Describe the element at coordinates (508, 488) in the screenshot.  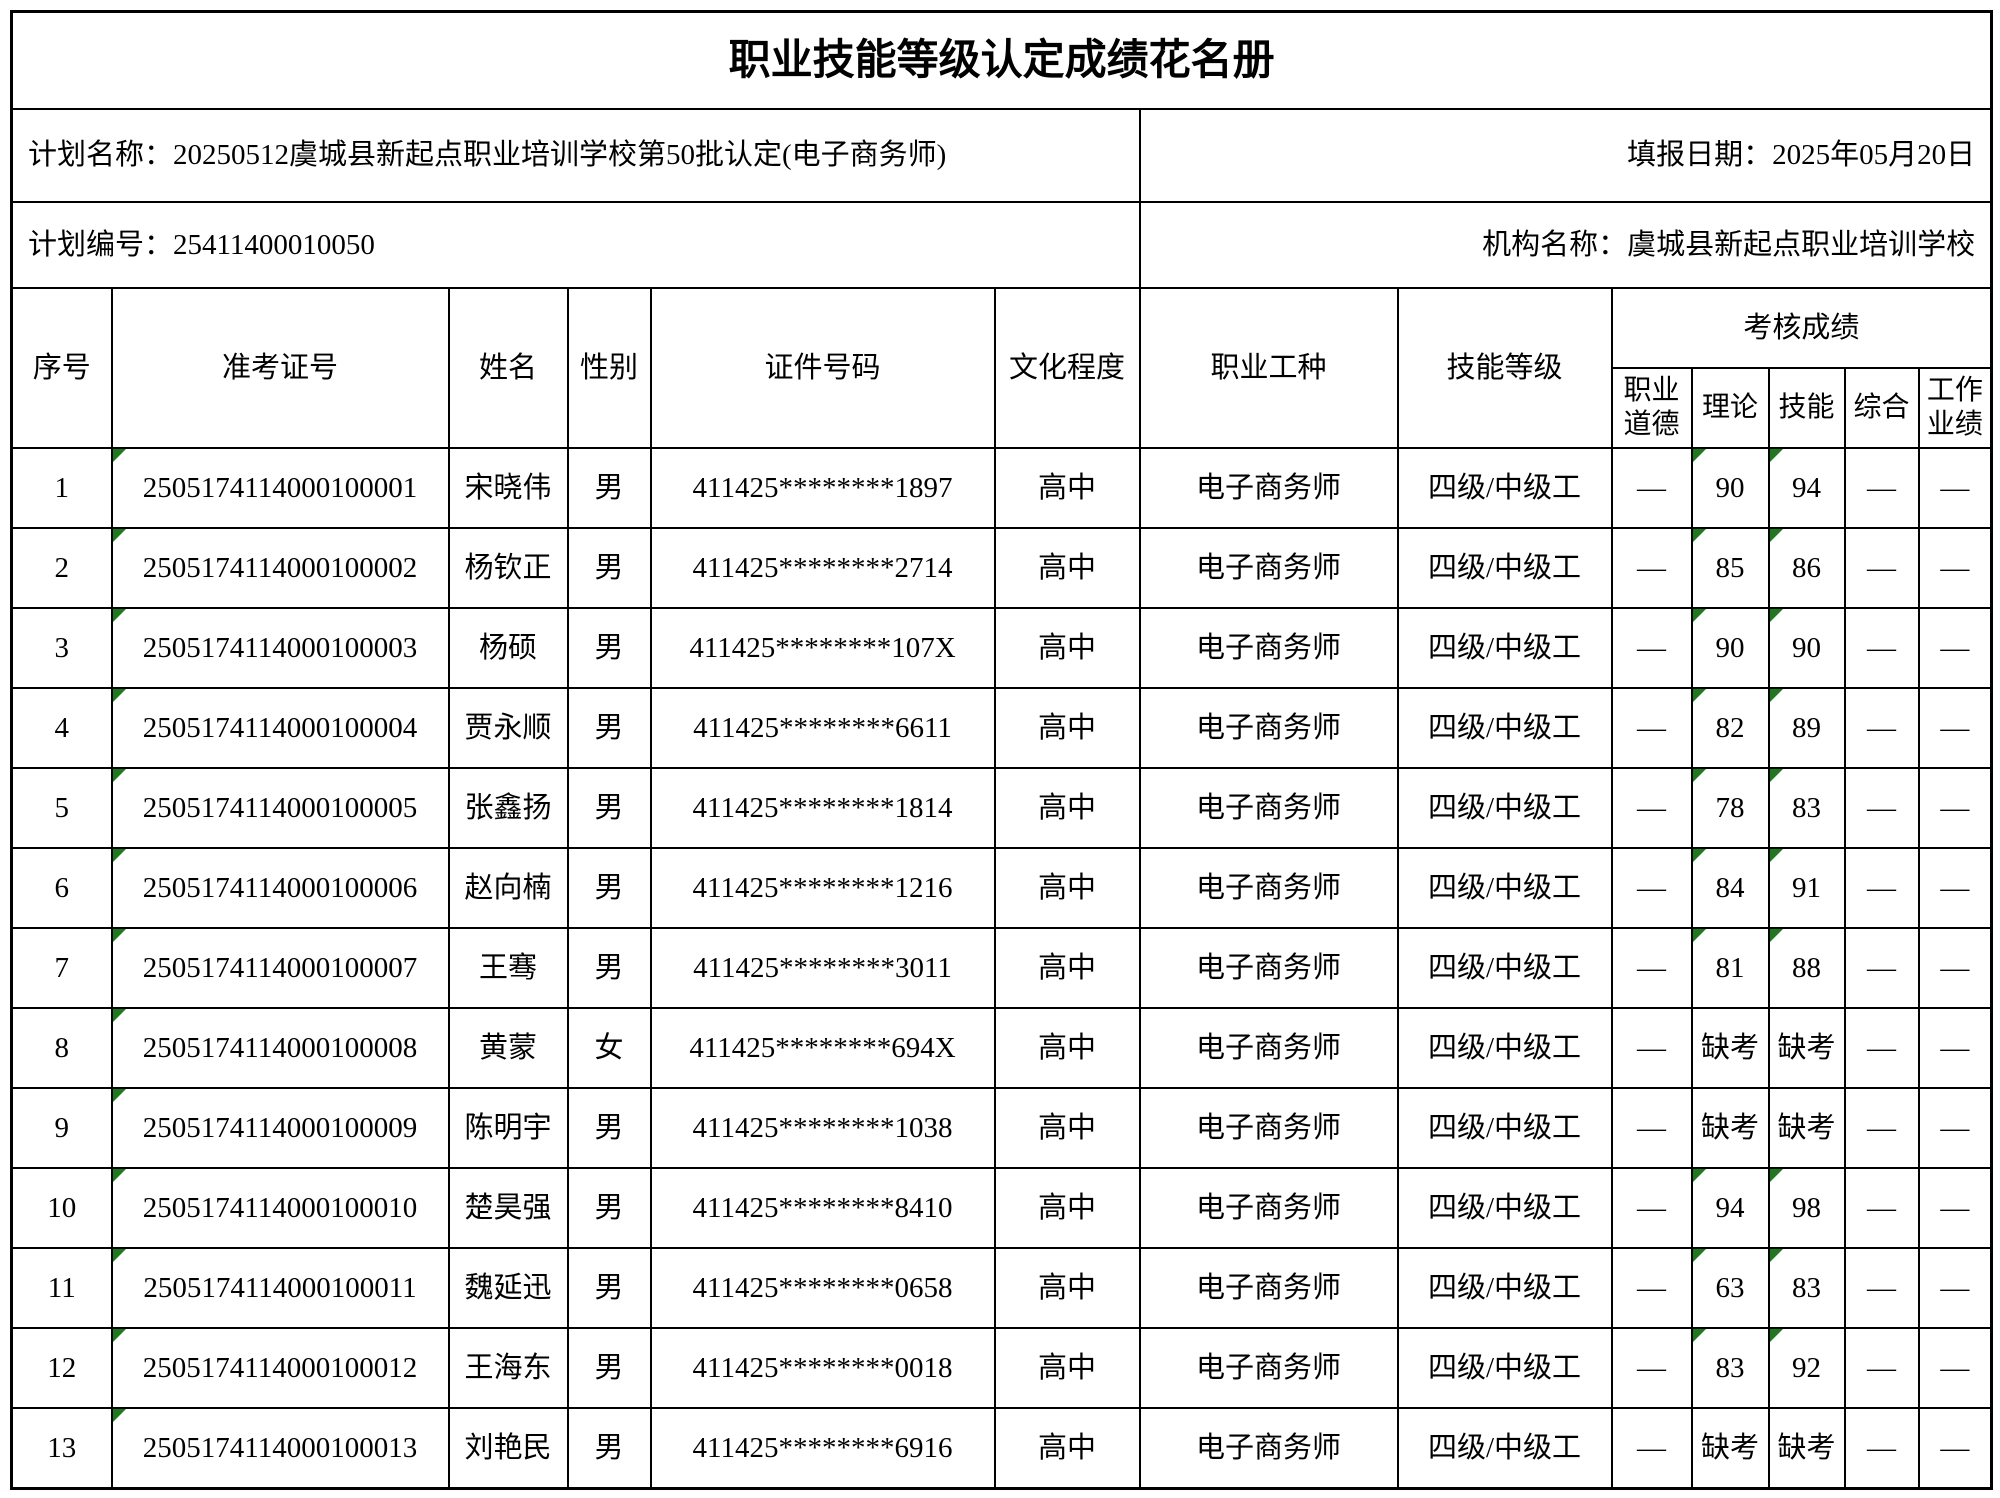
I see `cell-name: 宋晓伟` at that location.